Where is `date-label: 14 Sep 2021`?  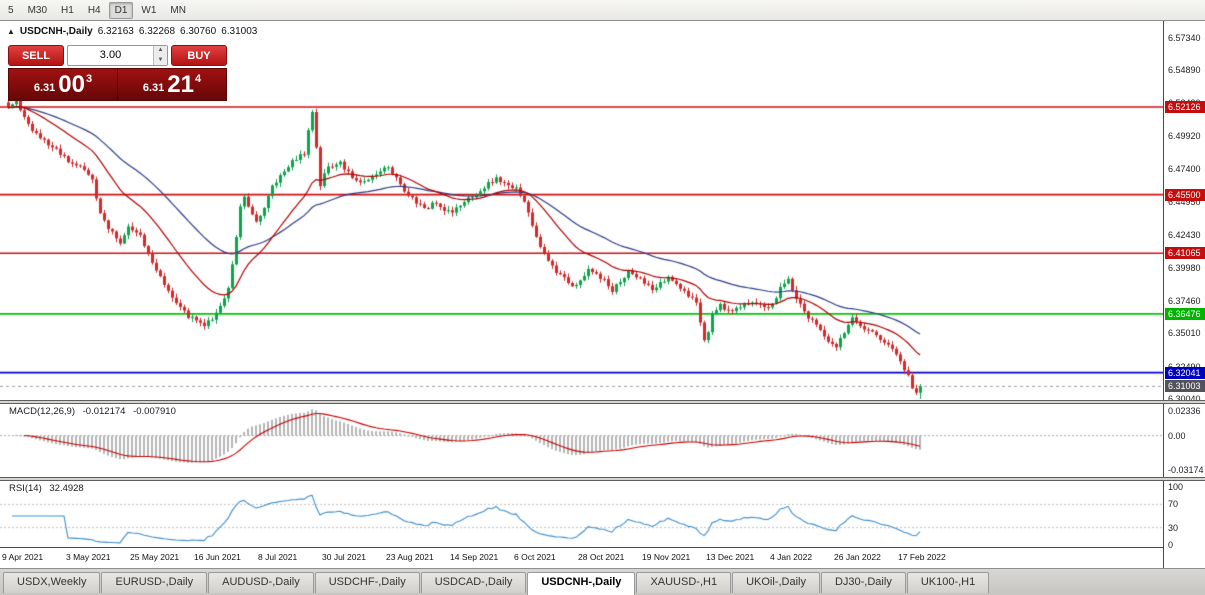 date-label: 14 Sep 2021 is located at coordinates (474, 557).